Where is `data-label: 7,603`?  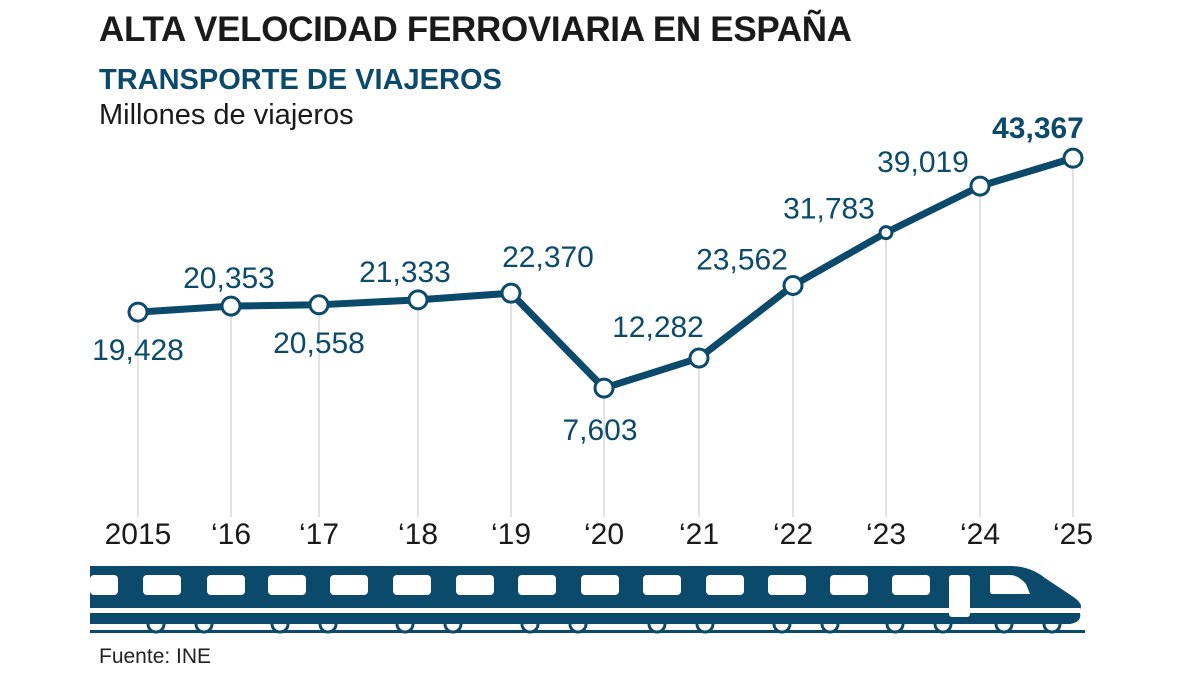
data-label: 7,603 is located at coordinates (599, 430).